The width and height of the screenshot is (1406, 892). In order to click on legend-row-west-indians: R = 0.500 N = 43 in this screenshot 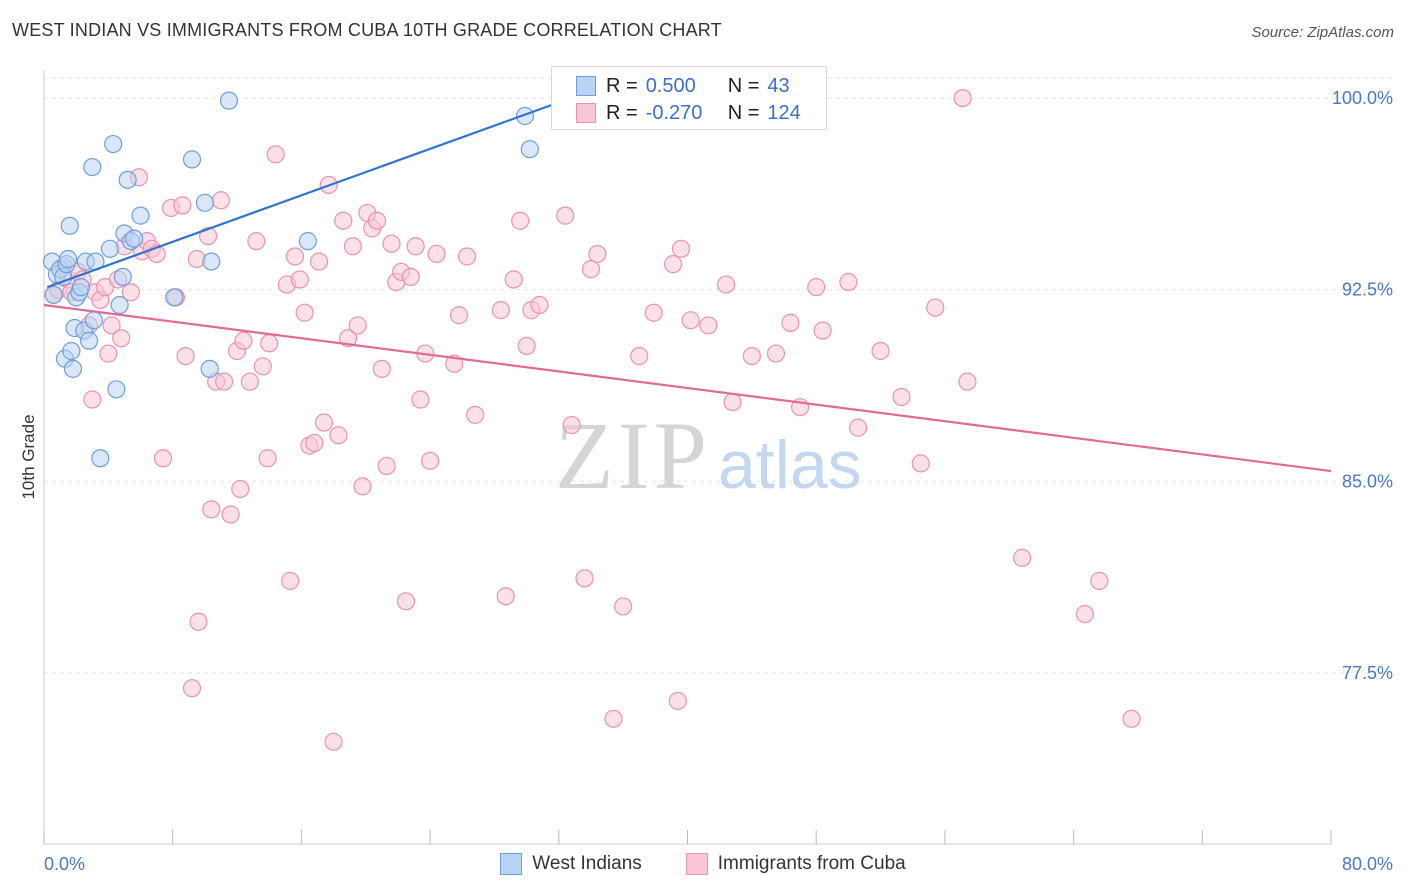, I will do `click(683, 86)`.